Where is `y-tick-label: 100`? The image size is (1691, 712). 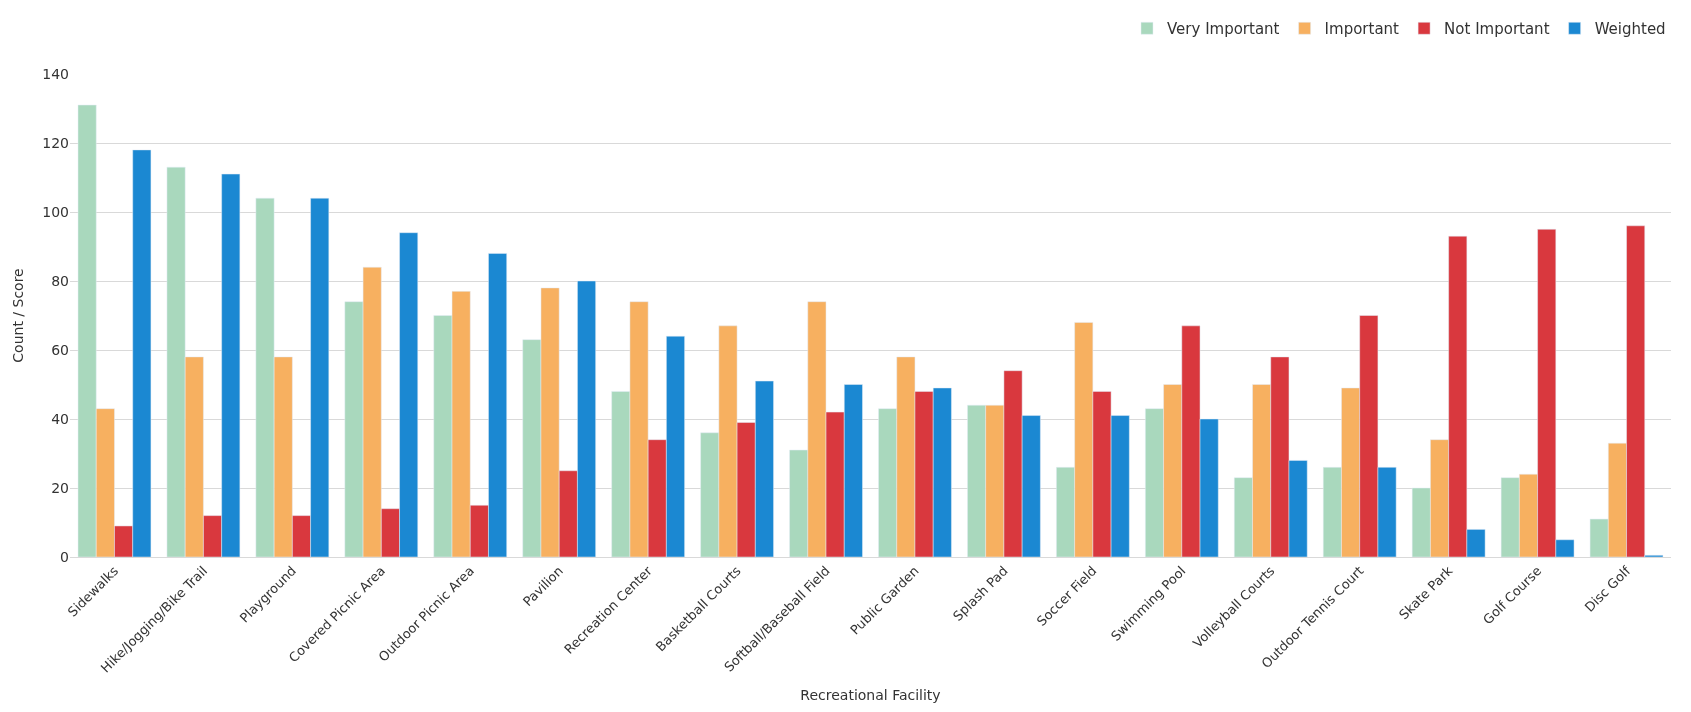
y-tick-label: 100 is located at coordinates (55, 211).